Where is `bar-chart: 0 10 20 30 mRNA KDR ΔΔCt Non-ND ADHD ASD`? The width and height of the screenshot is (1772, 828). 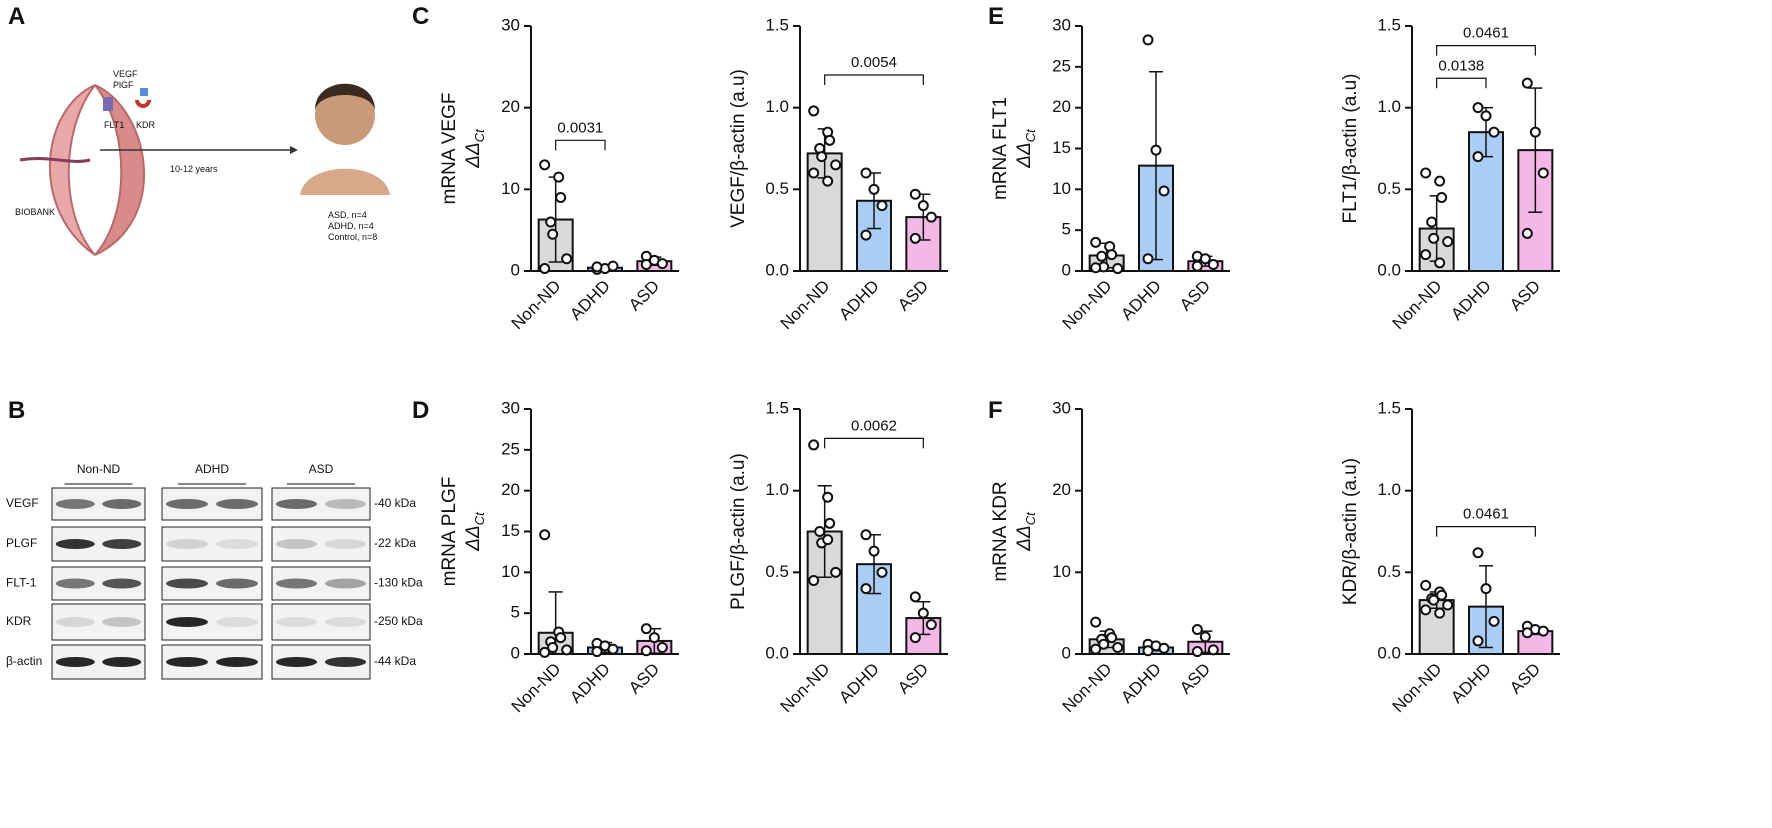
bar-chart: 0 10 20 30 mRNA KDR ΔΔCt Non-ND ADHD ASD is located at coordinates (1110, 557).